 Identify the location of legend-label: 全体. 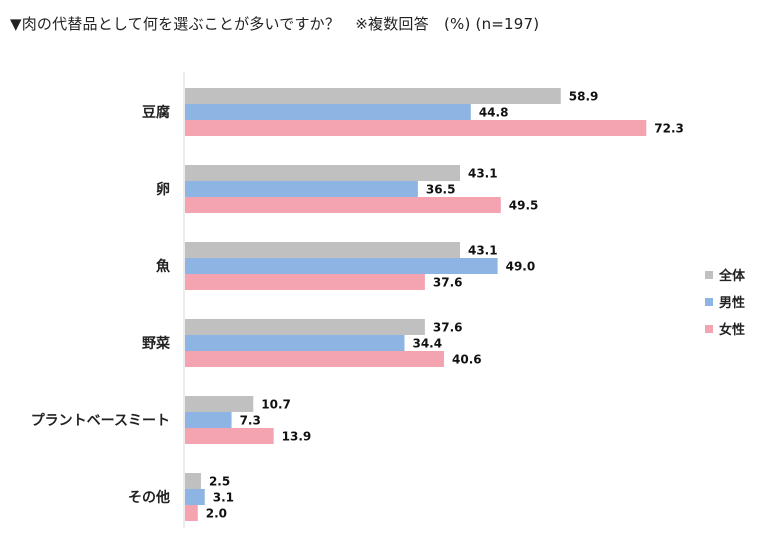
(732, 276).